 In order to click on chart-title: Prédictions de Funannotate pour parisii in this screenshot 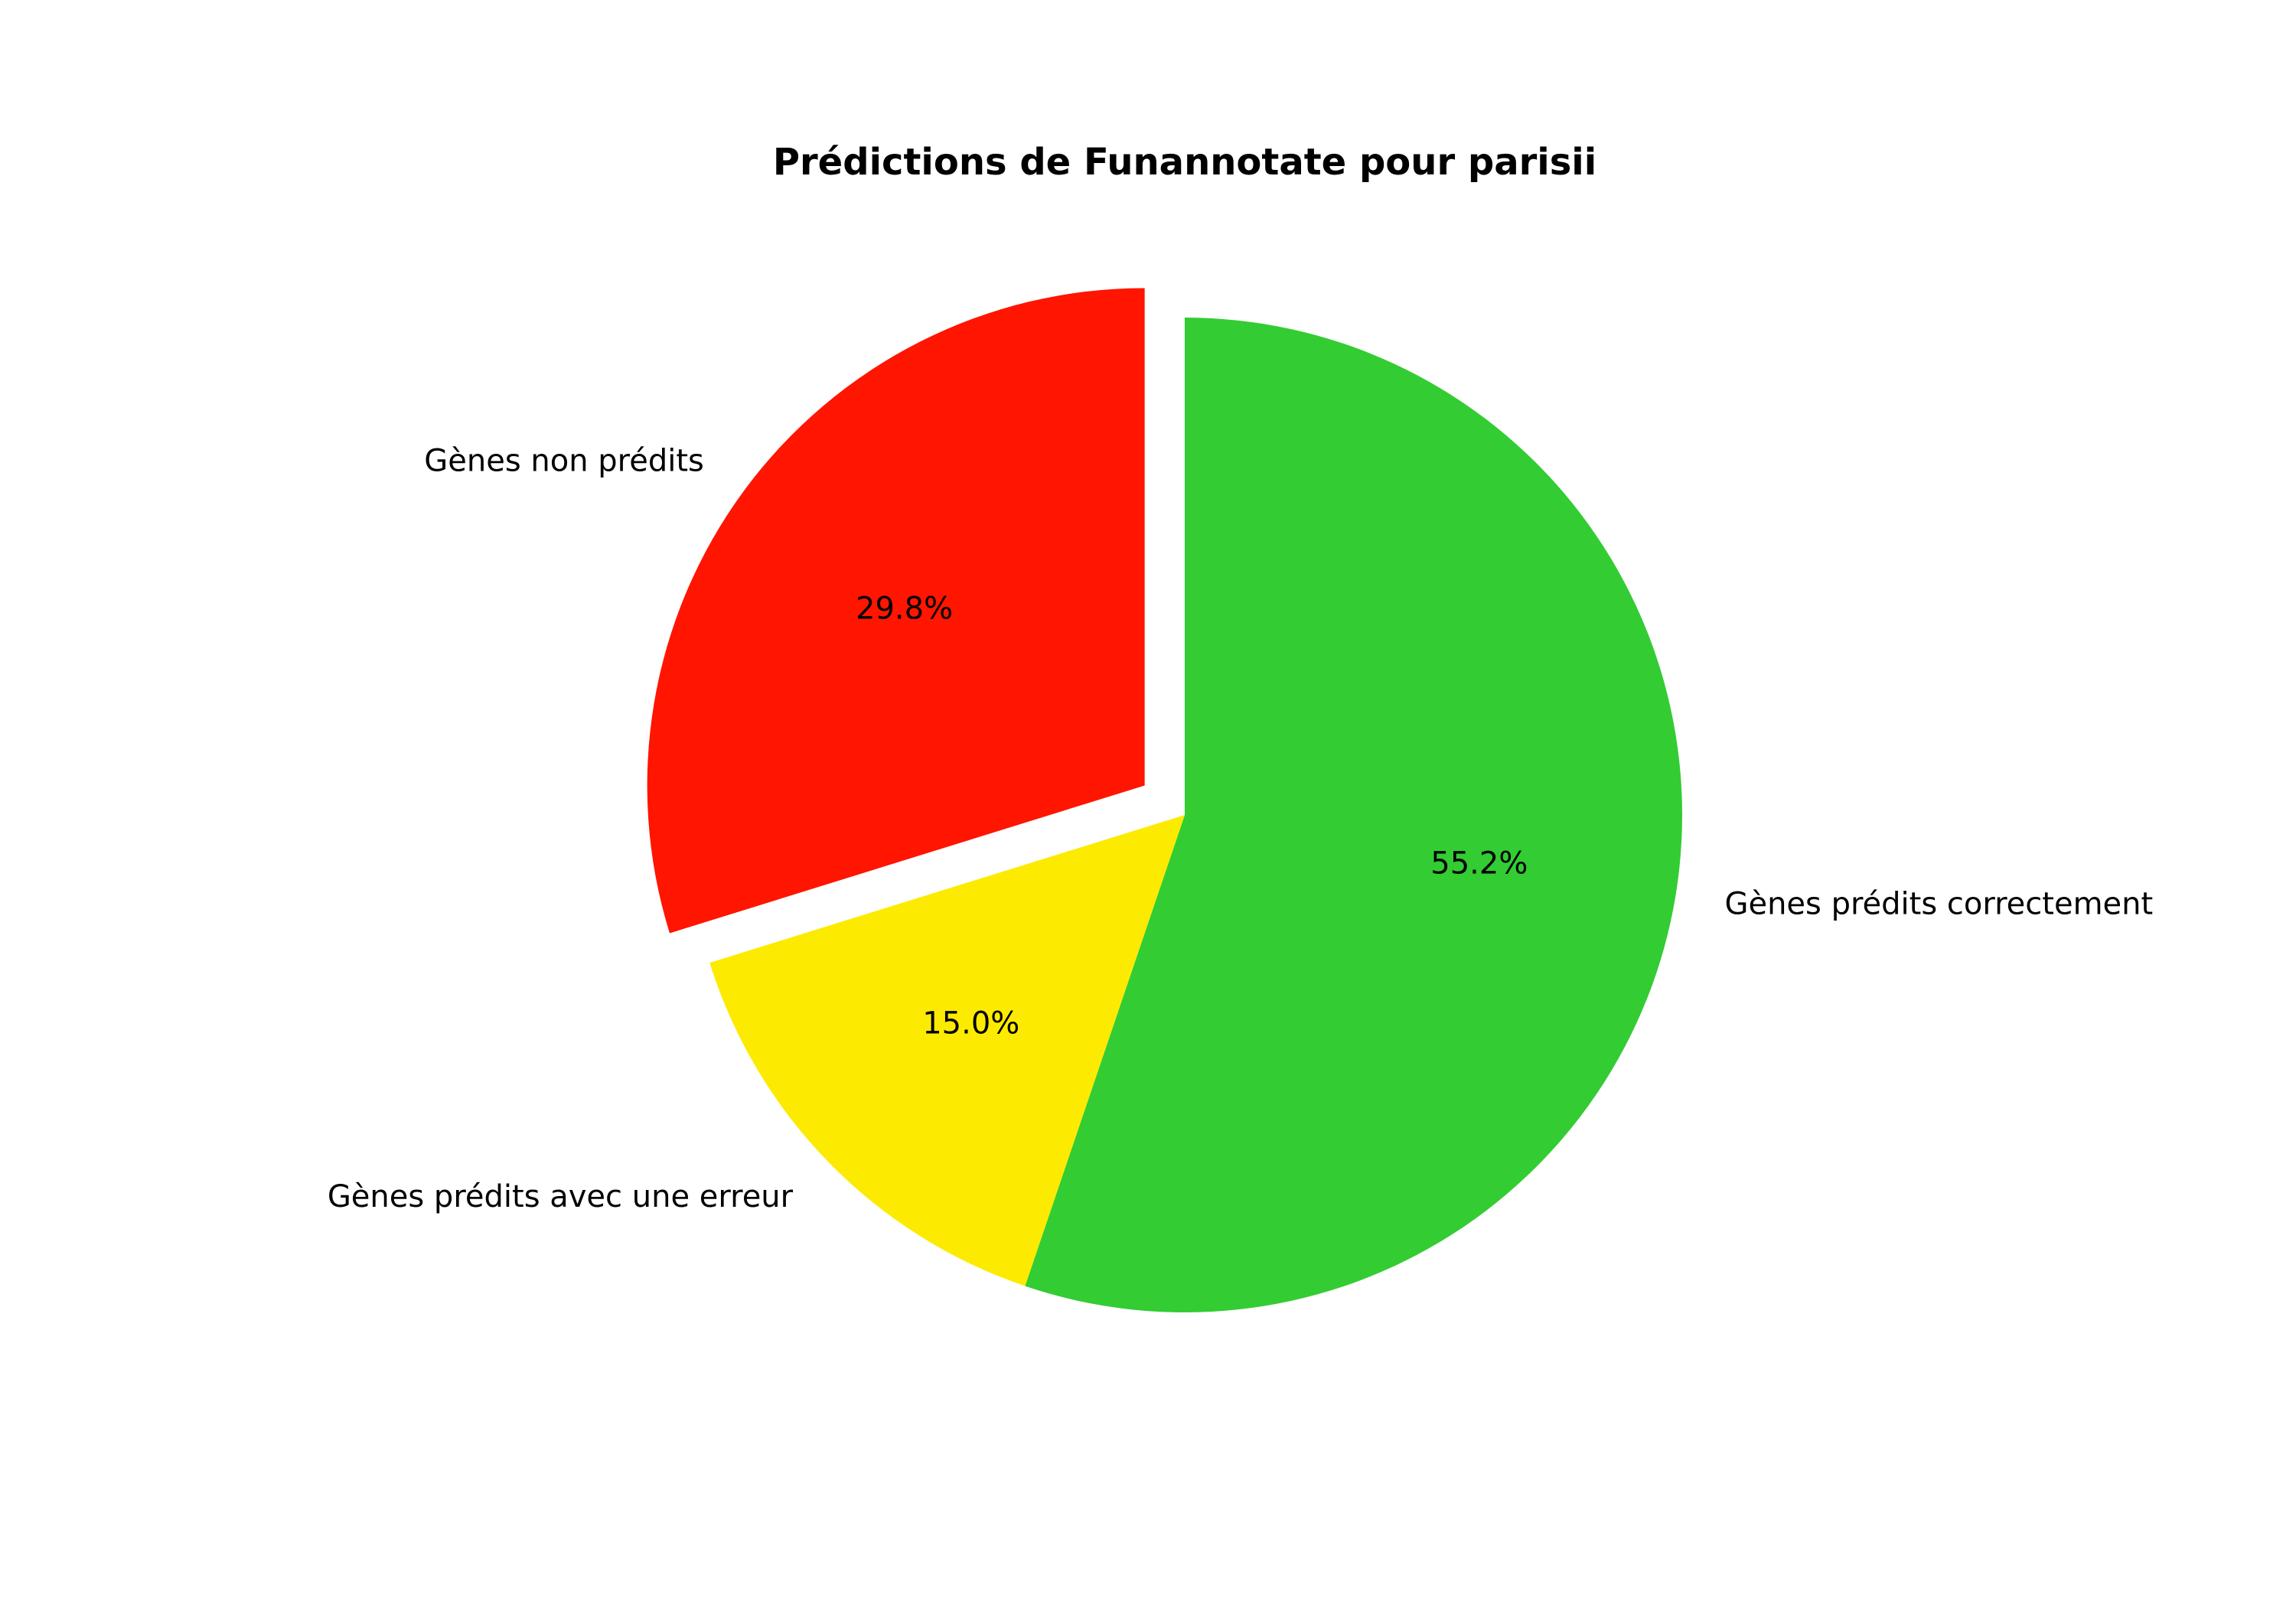, I will do `click(1184, 162)`.